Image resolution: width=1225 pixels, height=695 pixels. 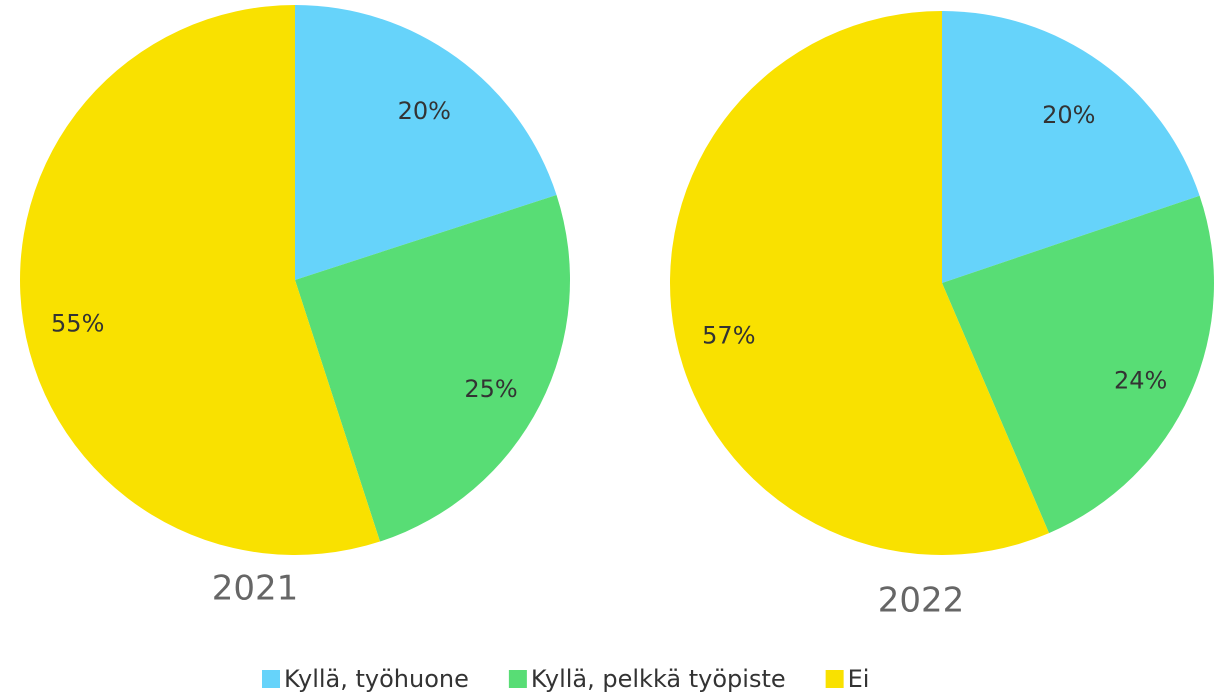 I want to click on data-label: 24%, so click(x=1140, y=381).